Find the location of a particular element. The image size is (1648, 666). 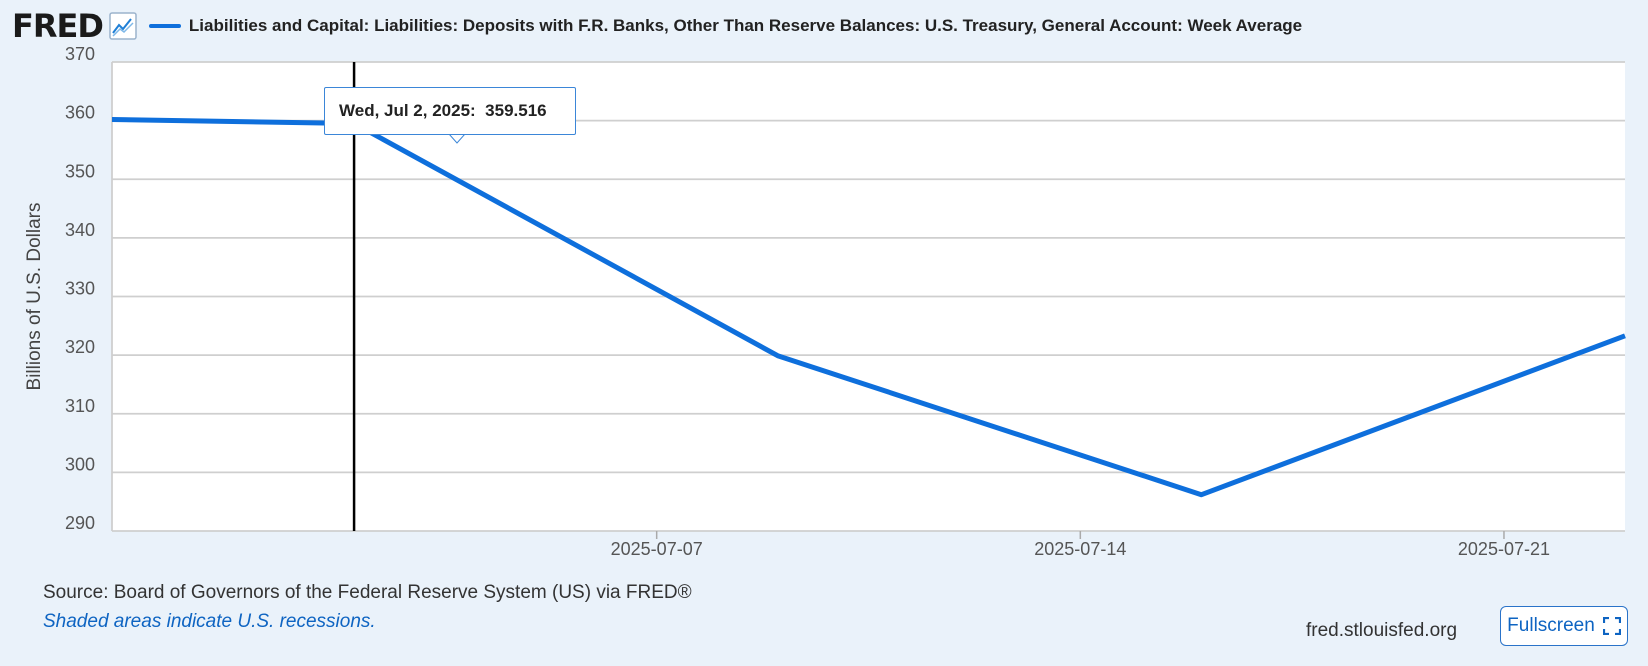

data-tooltip: Wed, Jul 2, 2025: 359.516 is located at coordinates (450, 111).